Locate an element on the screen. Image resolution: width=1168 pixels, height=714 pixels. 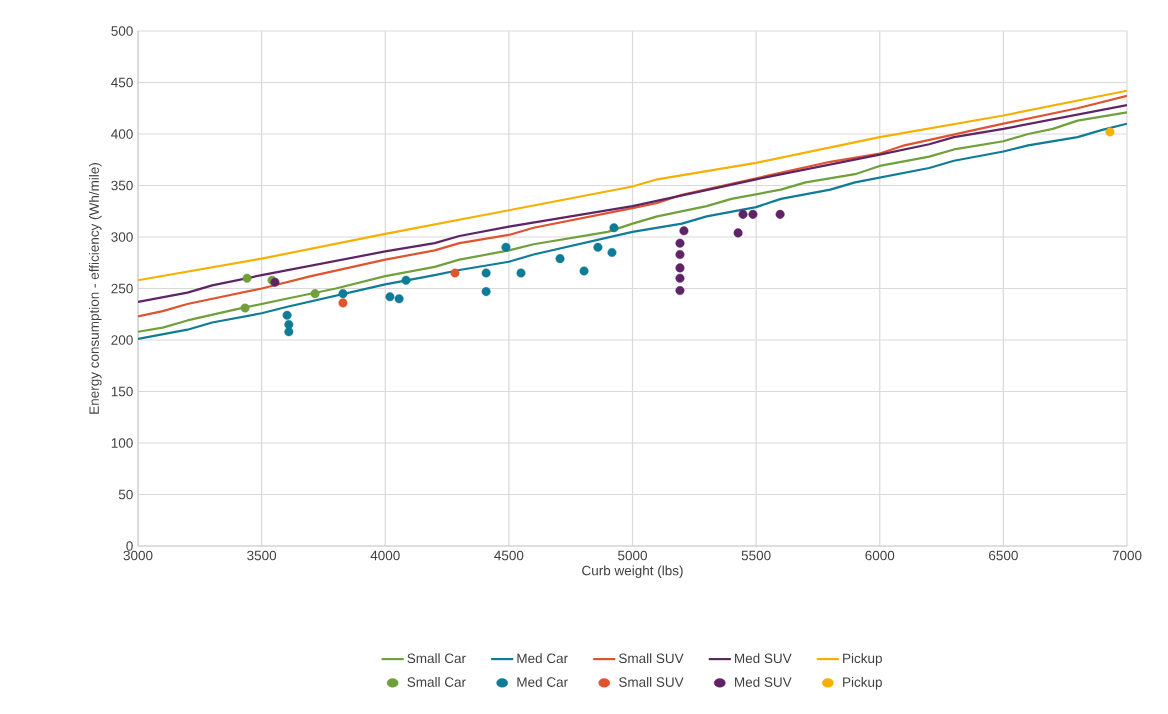
x-tick-label: 5500 is located at coordinates (756, 555).